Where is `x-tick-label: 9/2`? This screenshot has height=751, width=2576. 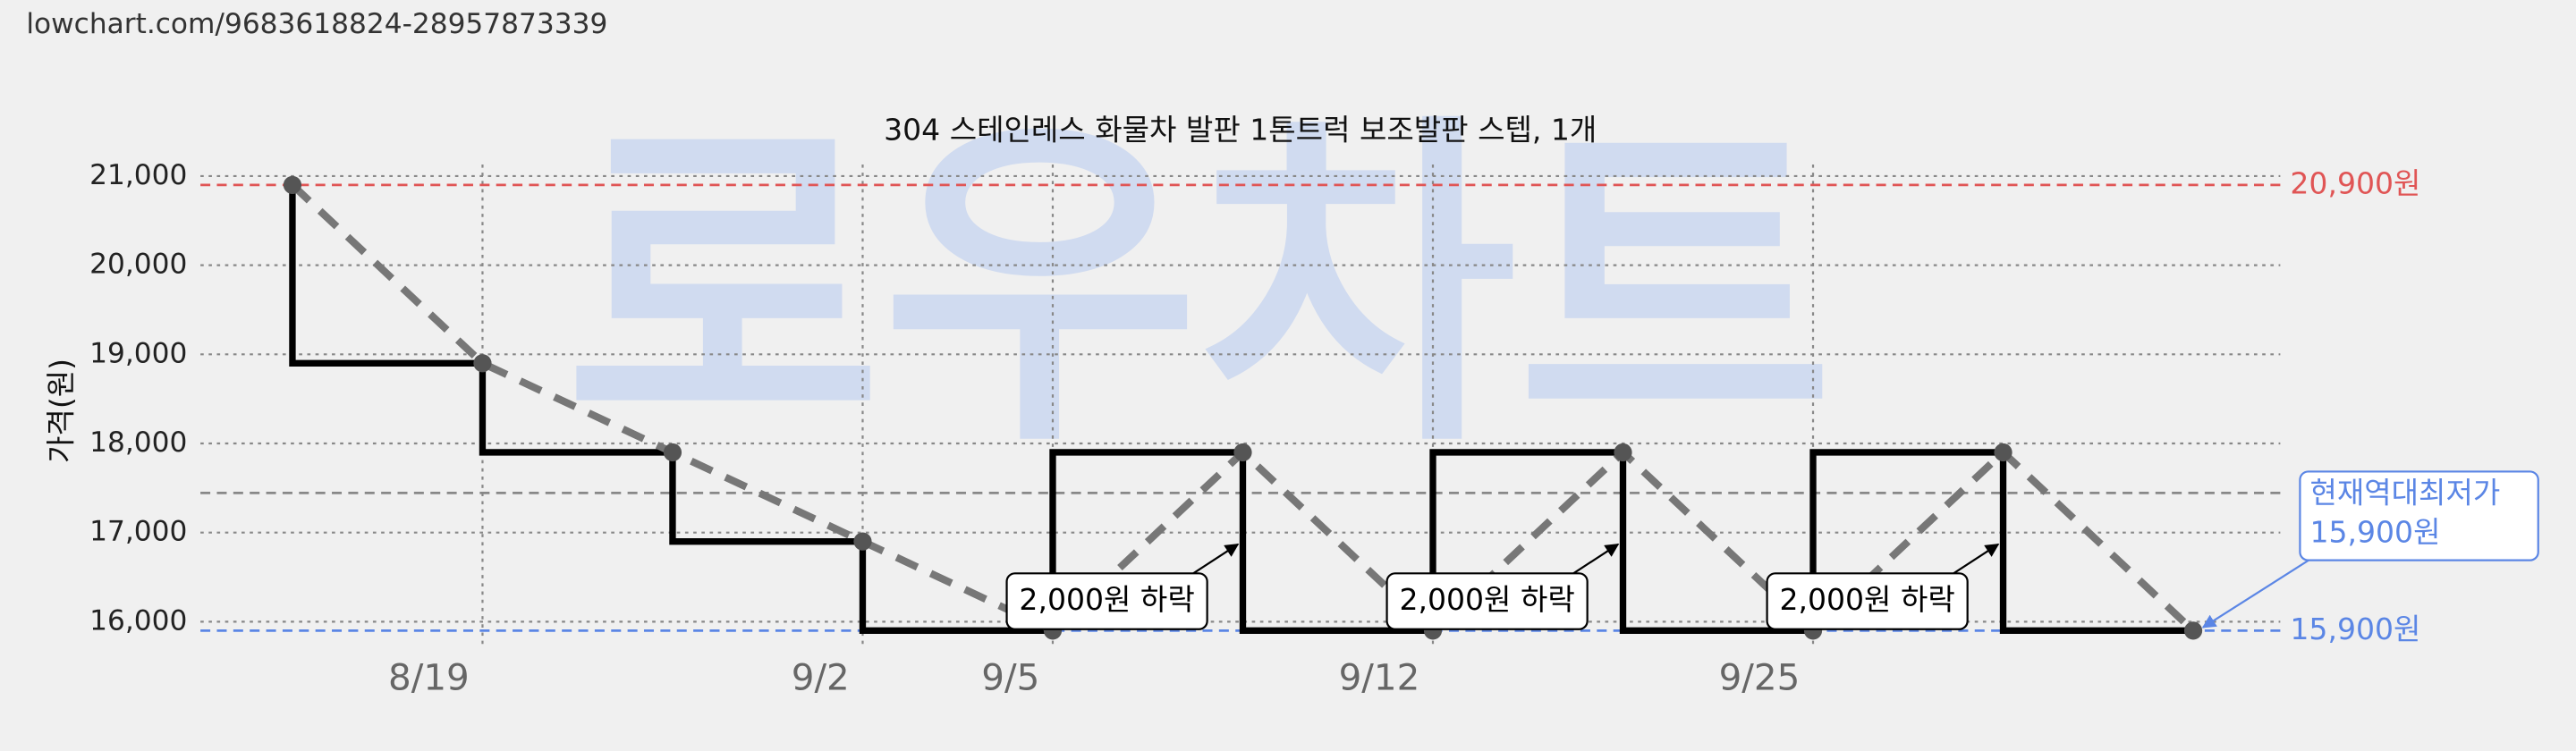 x-tick-label: 9/2 is located at coordinates (821, 677).